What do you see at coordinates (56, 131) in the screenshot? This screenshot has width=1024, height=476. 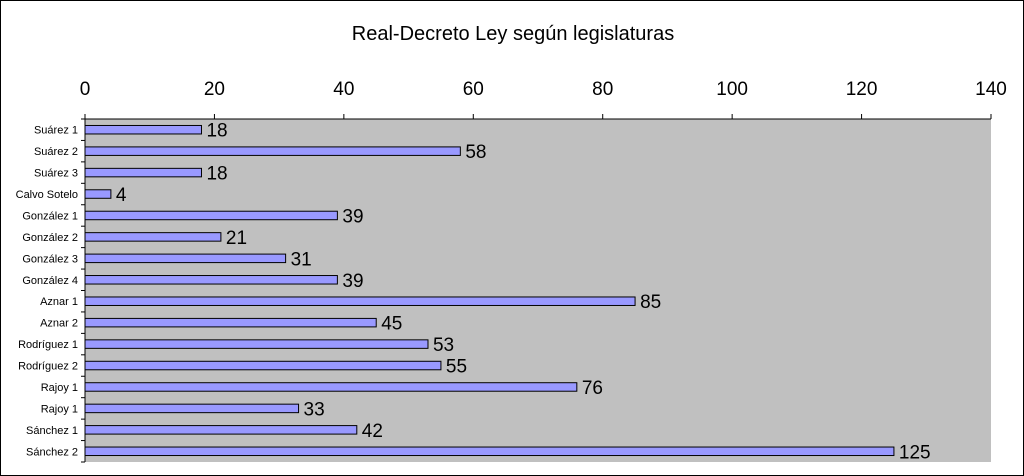 I see `category-label: Suárez 1` at bounding box center [56, 131].